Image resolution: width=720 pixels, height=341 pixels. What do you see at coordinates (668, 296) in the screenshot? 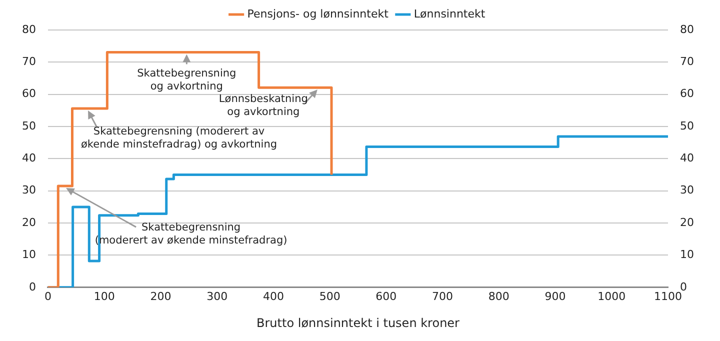
I see `x-tick-label: 1100` at bounding box center [668, 296].